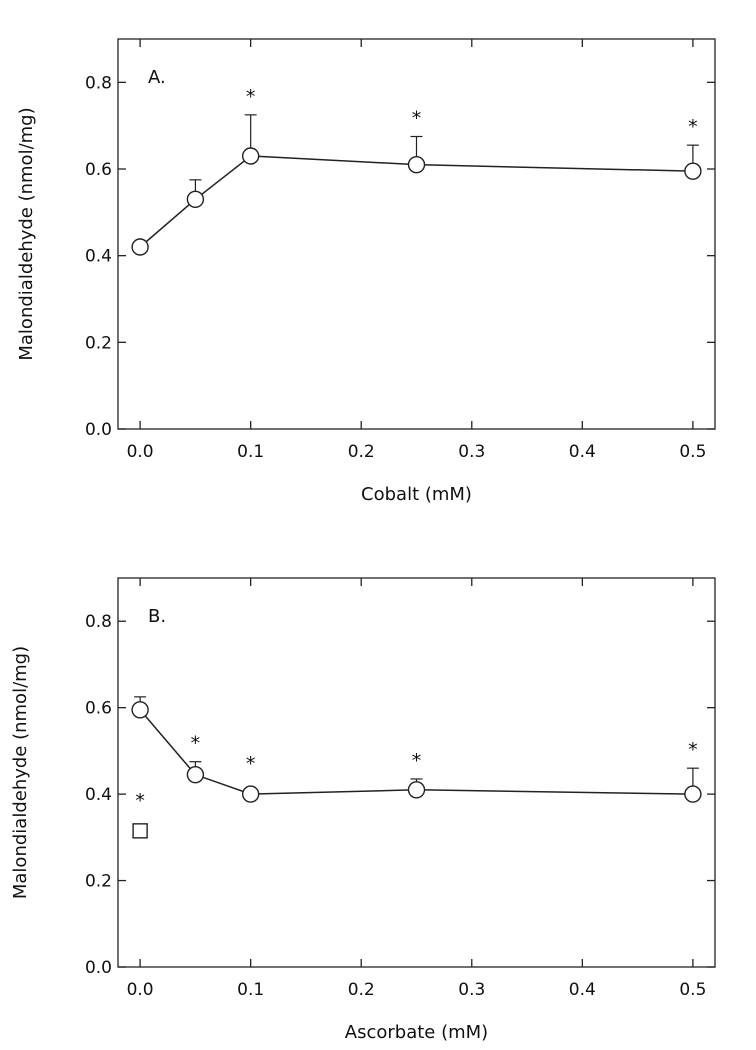 This screenshot has width=756, height=1050. I want to click on x-axis-label: Ascorbate (mM), so click(416, 1032).